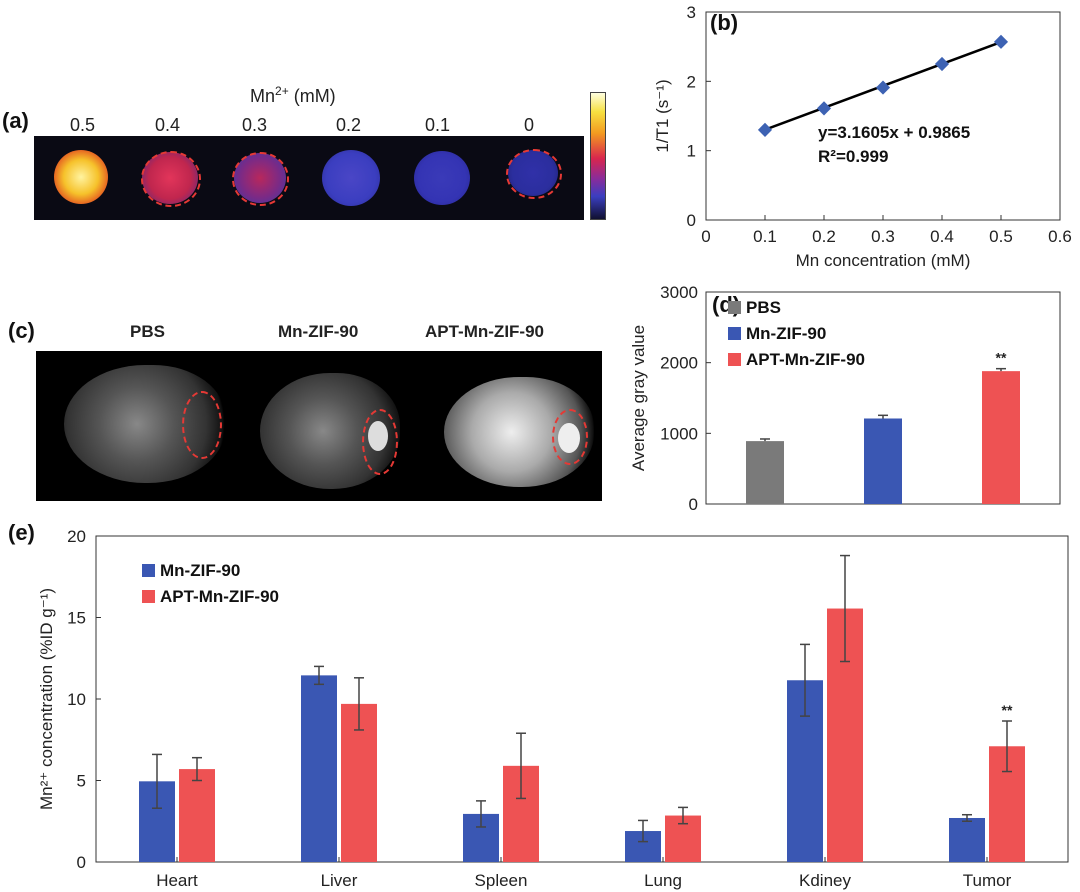 The height and width of the screenshot is (892, 1080). I want to click on x-tick-label: 0.3, so click(883, 236).